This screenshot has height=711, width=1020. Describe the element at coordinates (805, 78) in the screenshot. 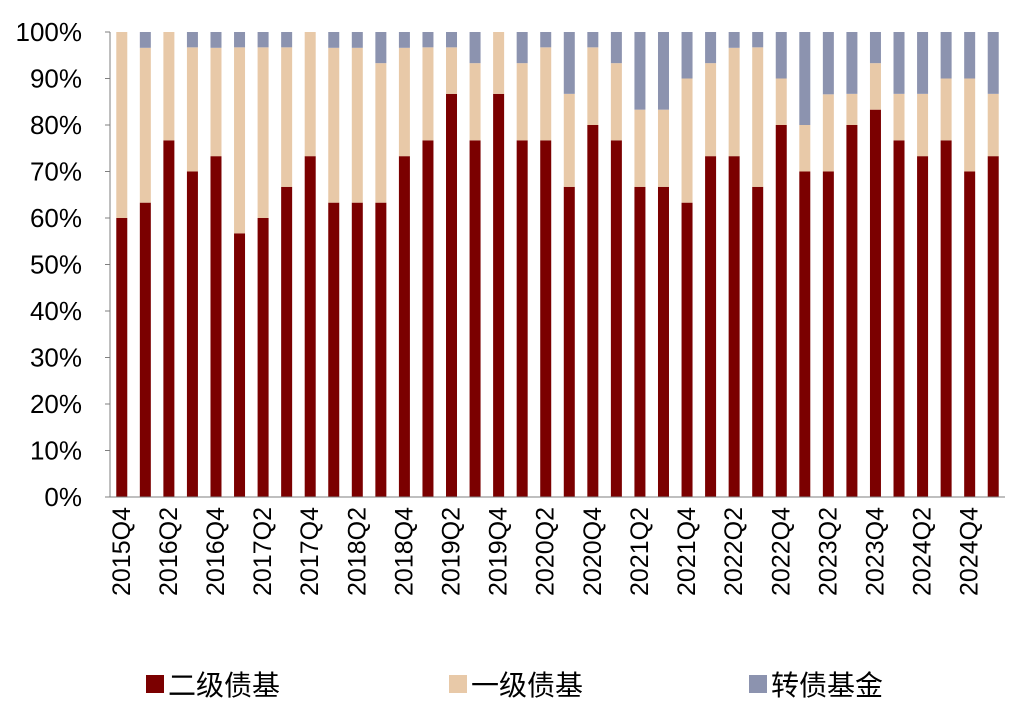

I see `bar-segment-2023Q1-s3` at that location.